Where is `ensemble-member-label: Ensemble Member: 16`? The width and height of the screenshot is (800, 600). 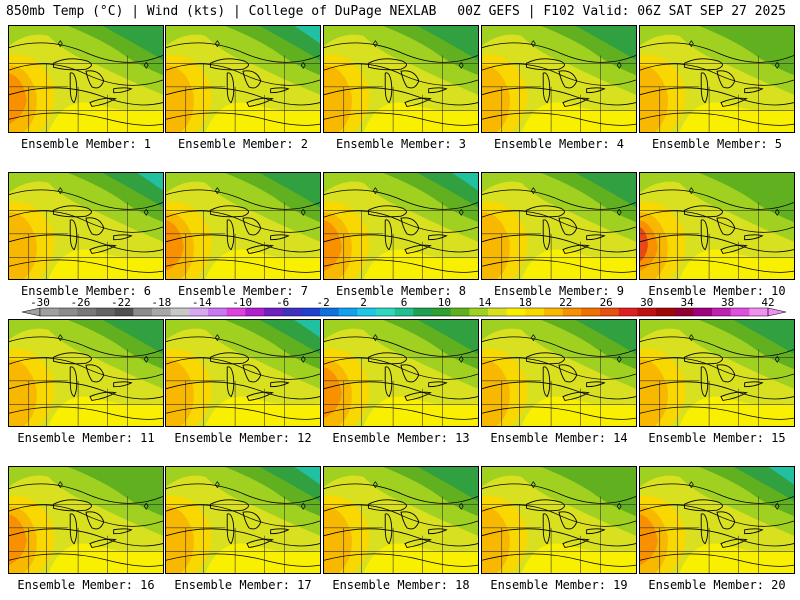 ensemble-member-label: Ensemble Member: 16 is located at coordinates (86, 585).